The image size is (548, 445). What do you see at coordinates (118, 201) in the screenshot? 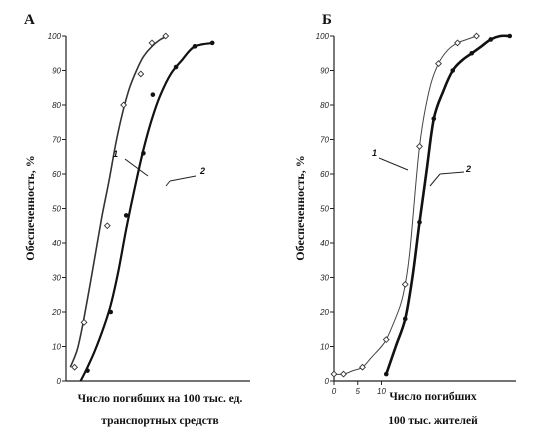
I see `series-1-curve` at bounding box center [118, 201].